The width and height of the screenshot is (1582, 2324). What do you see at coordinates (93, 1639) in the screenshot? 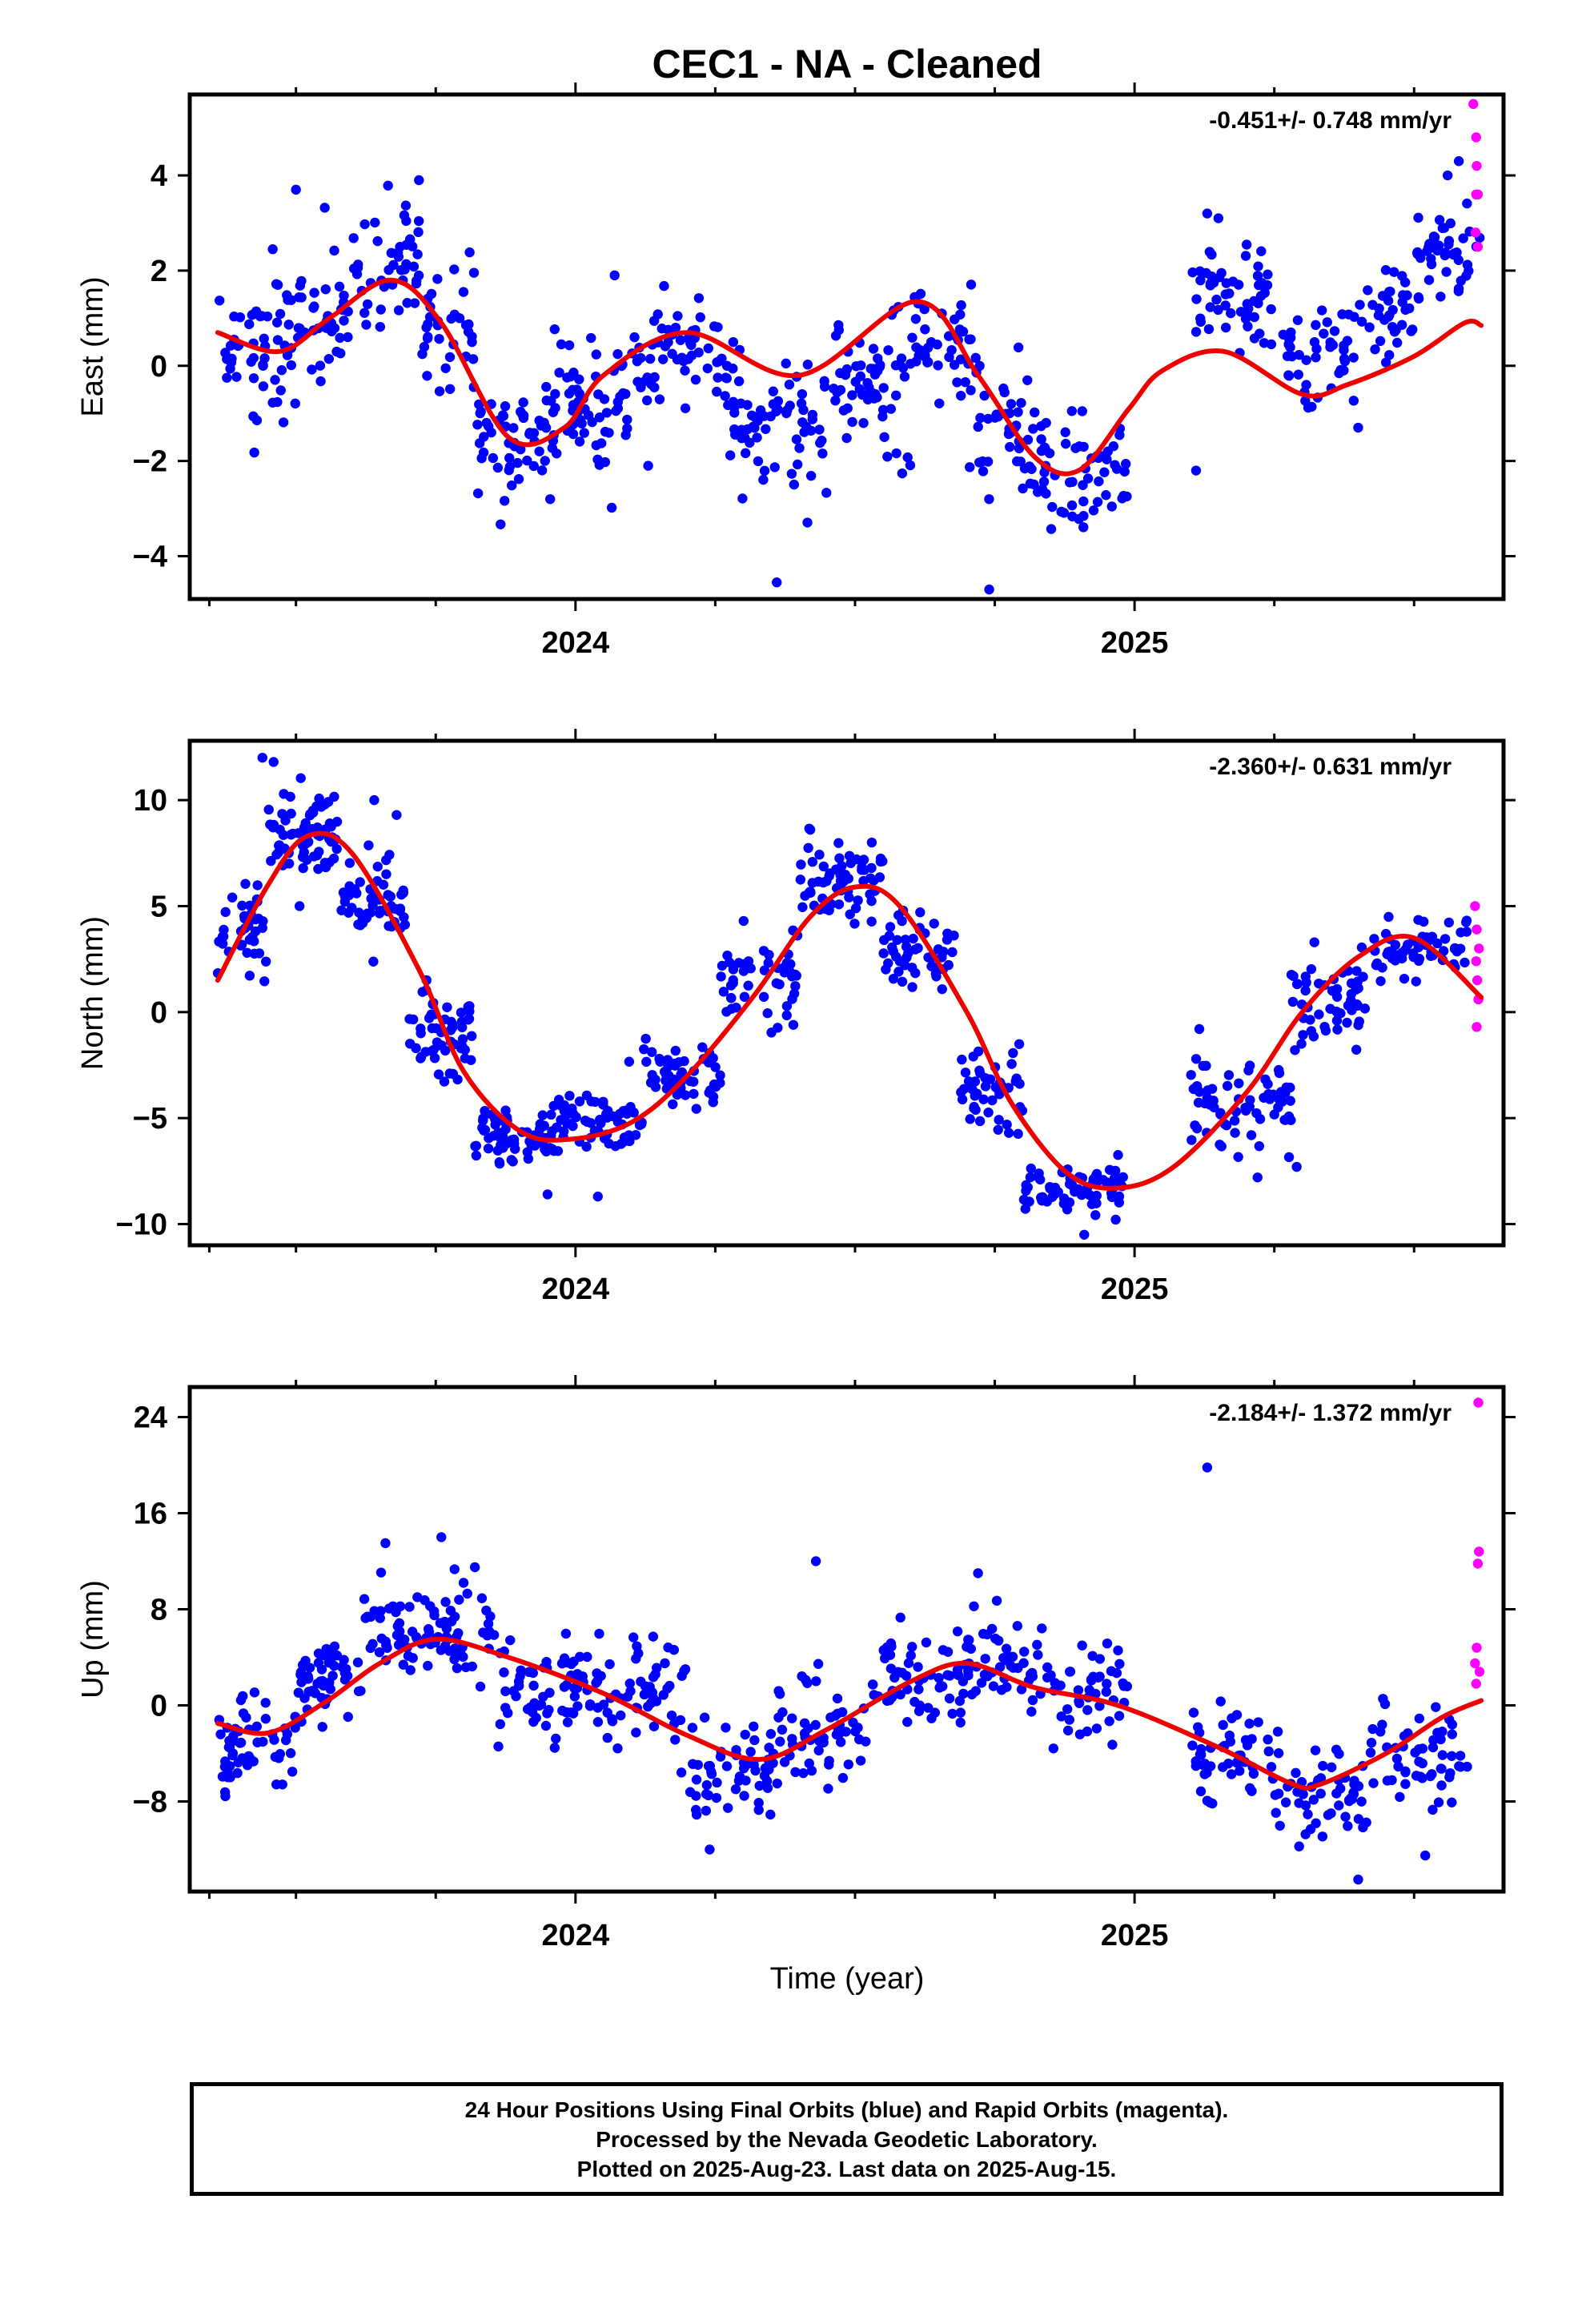
I see `up-y-axis-title: Up (mm)` at bounding box center [93, 1639].